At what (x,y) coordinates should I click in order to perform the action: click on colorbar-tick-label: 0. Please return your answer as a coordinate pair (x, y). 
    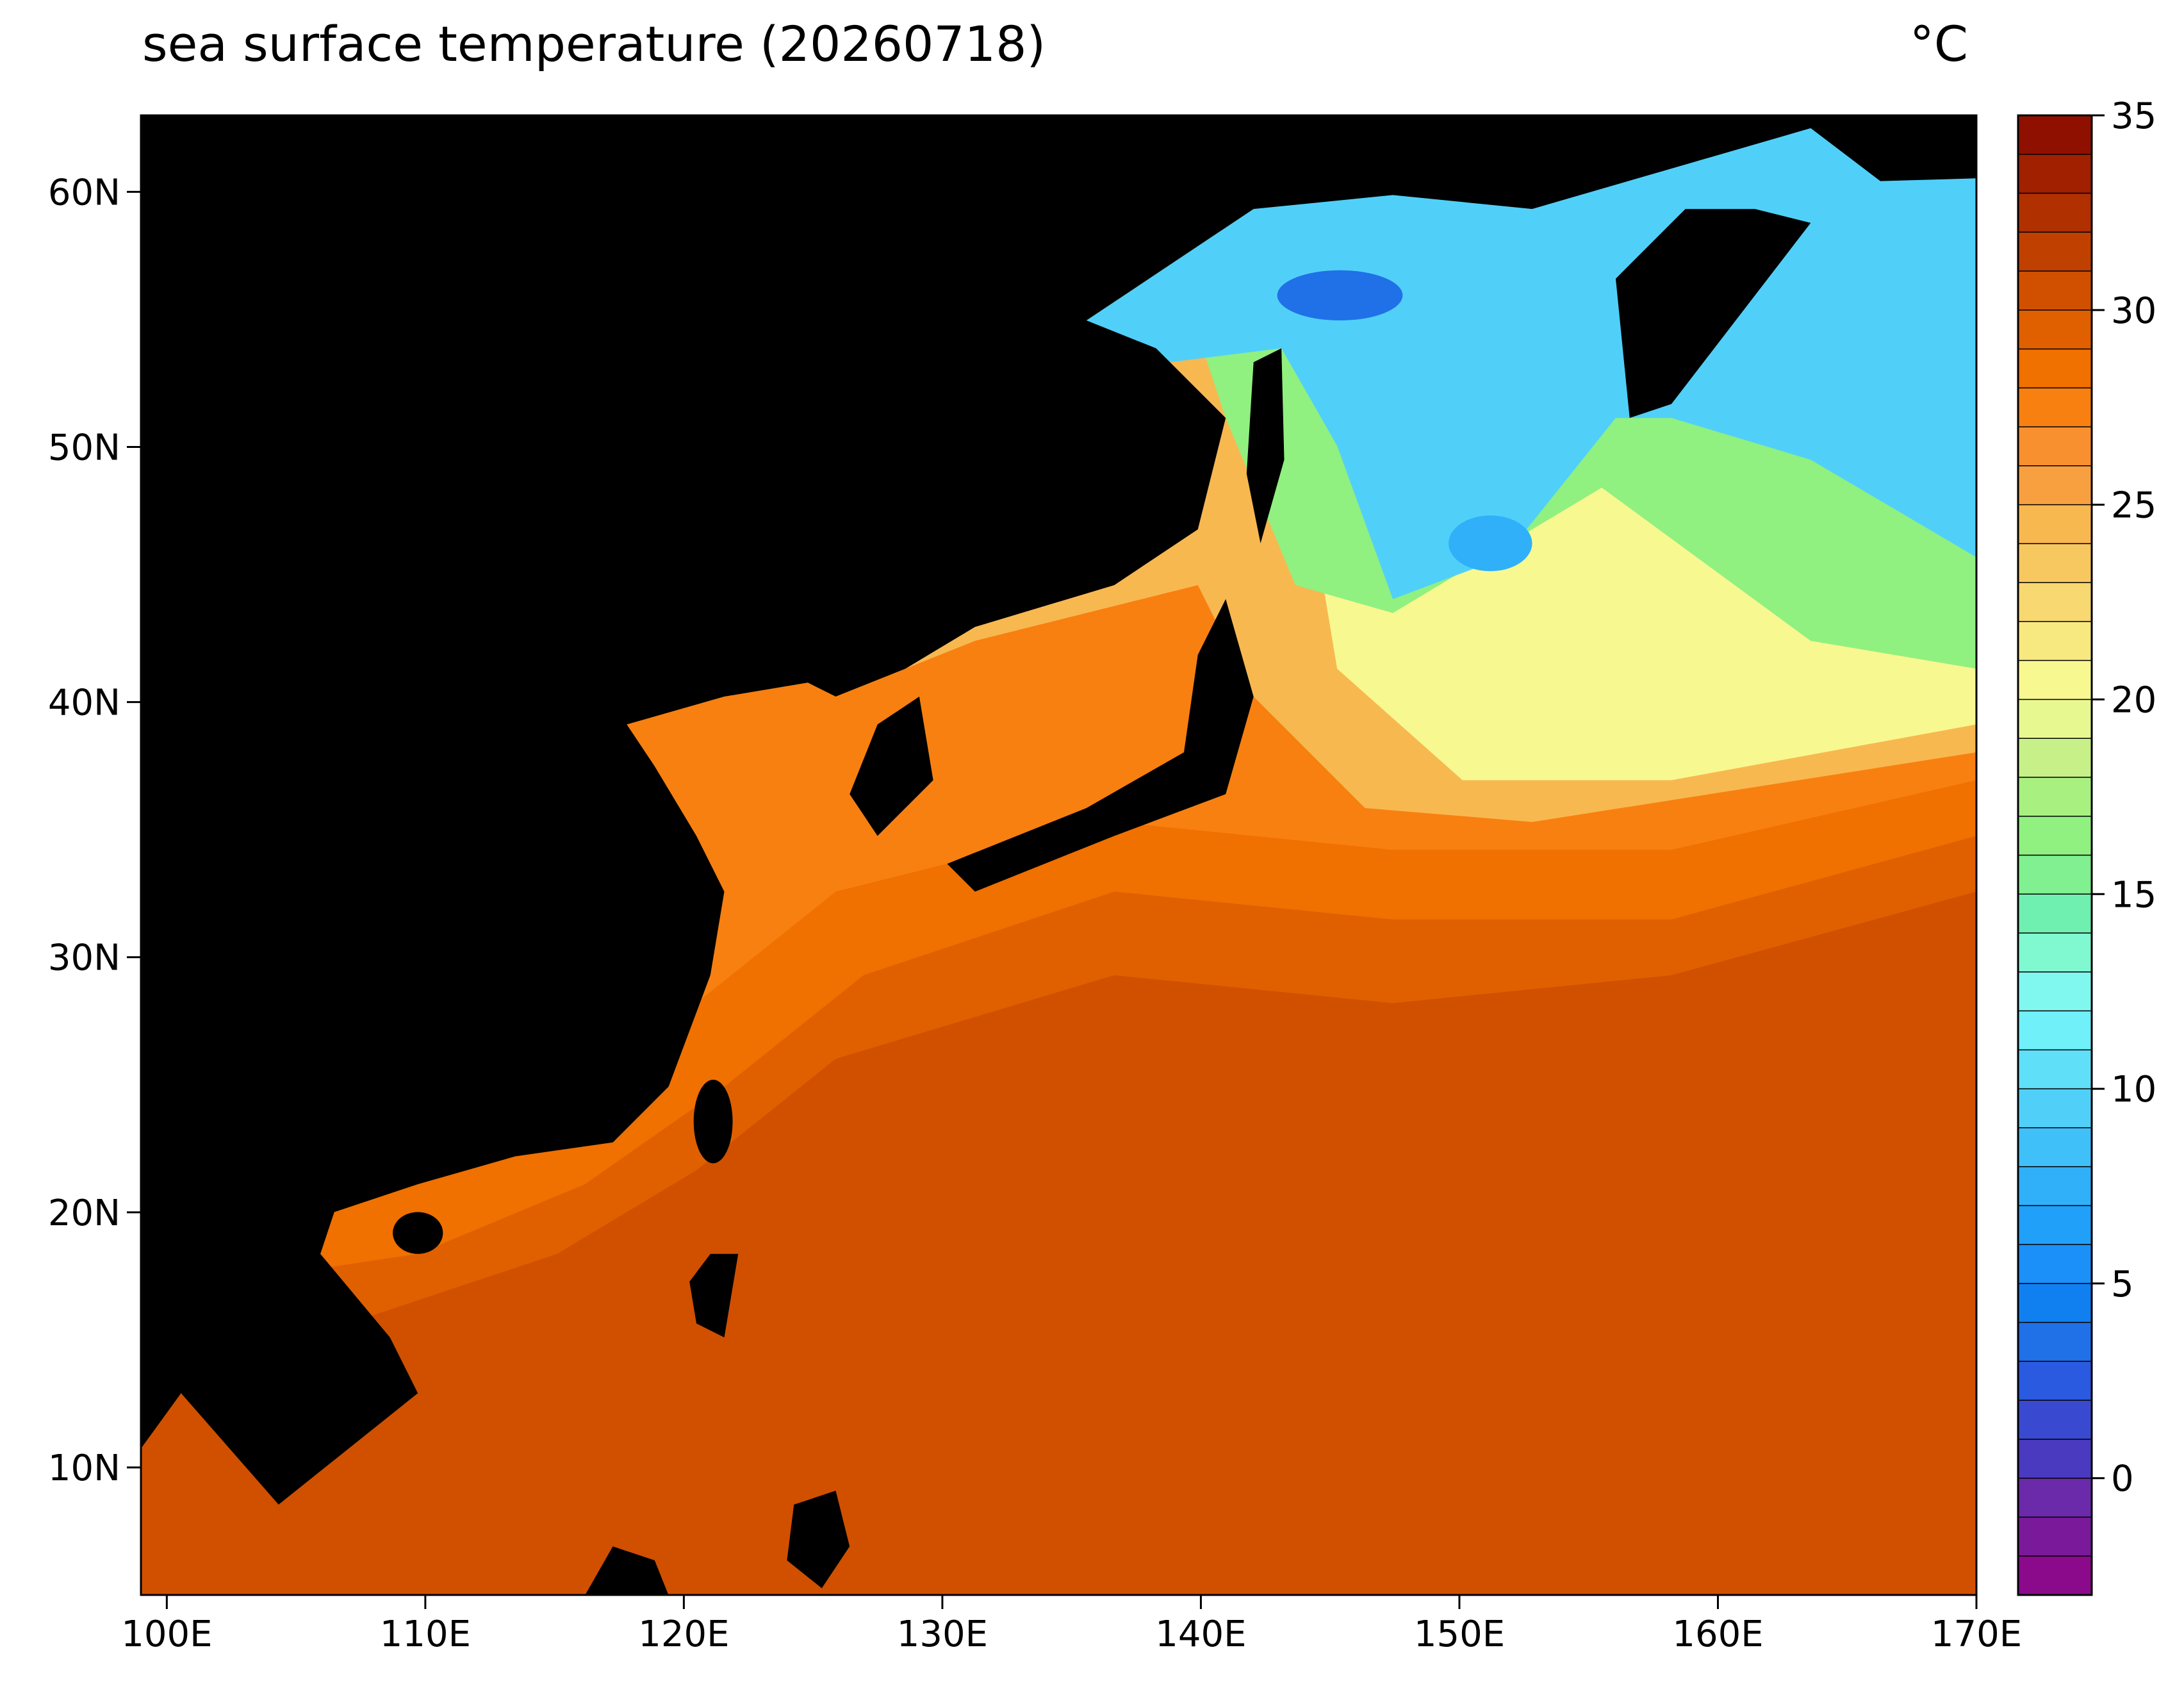
    Looking at the image, I should click on (2122, 1479).